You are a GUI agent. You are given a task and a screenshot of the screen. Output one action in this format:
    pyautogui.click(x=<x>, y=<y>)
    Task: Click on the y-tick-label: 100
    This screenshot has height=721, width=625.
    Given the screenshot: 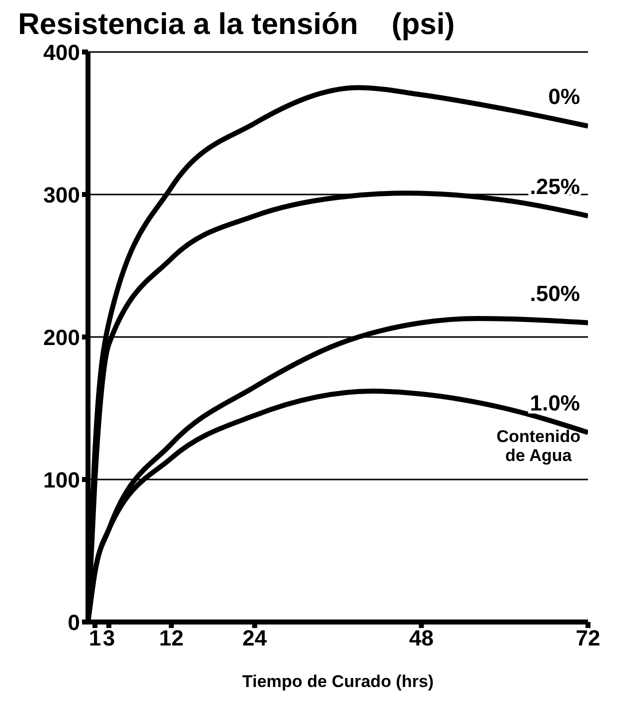 What is the action you would take?
    pyautogui.click(x=61, y=479)
    